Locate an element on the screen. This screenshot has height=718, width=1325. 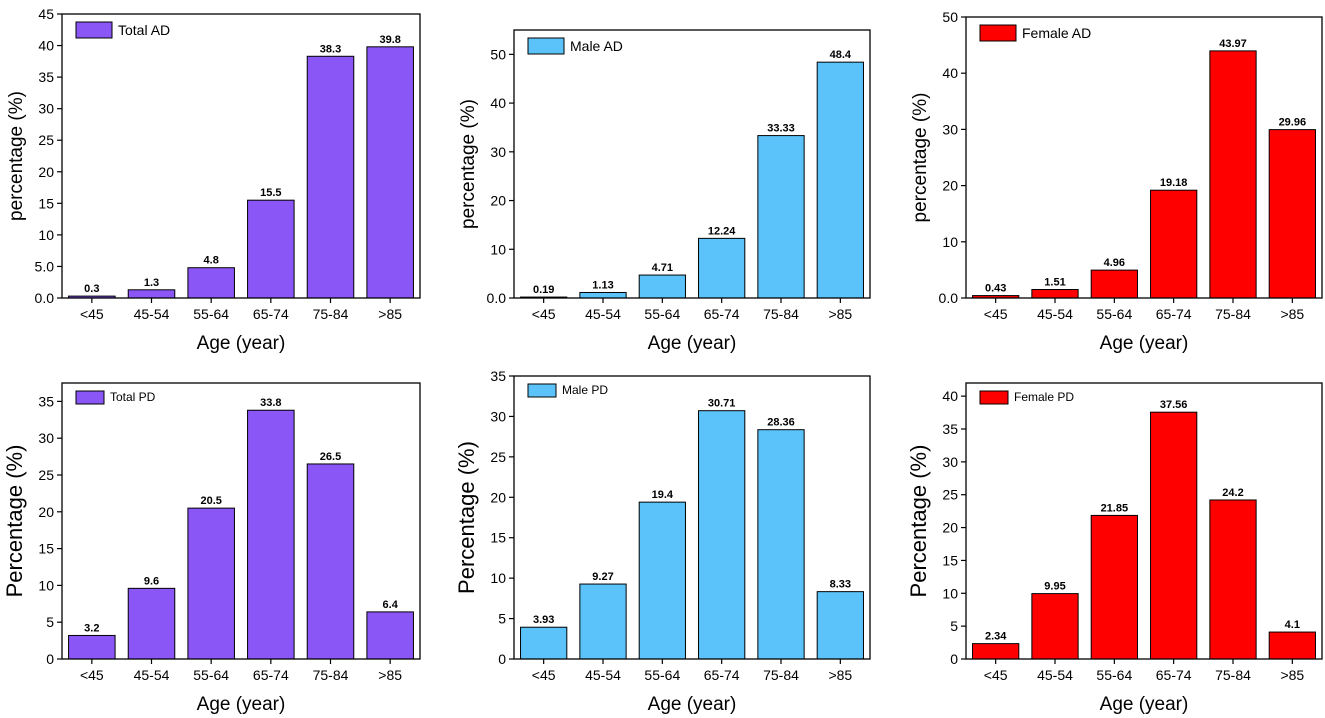
legend-label: Female PD is located at coordinates (1044, 397).